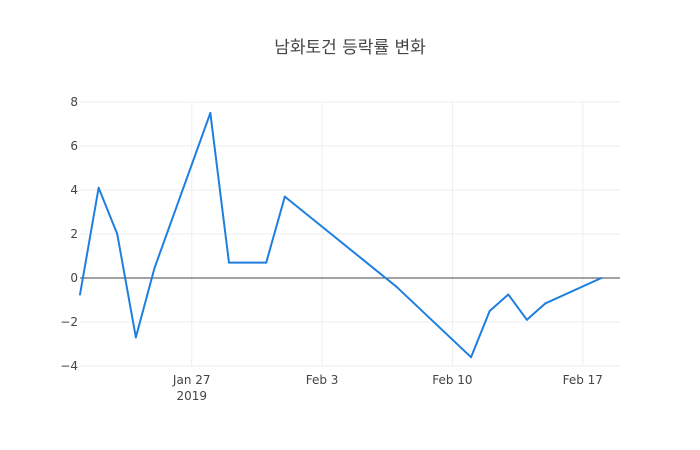  I want to click on x-tick-sublabel: 2019, so click(191, 396).